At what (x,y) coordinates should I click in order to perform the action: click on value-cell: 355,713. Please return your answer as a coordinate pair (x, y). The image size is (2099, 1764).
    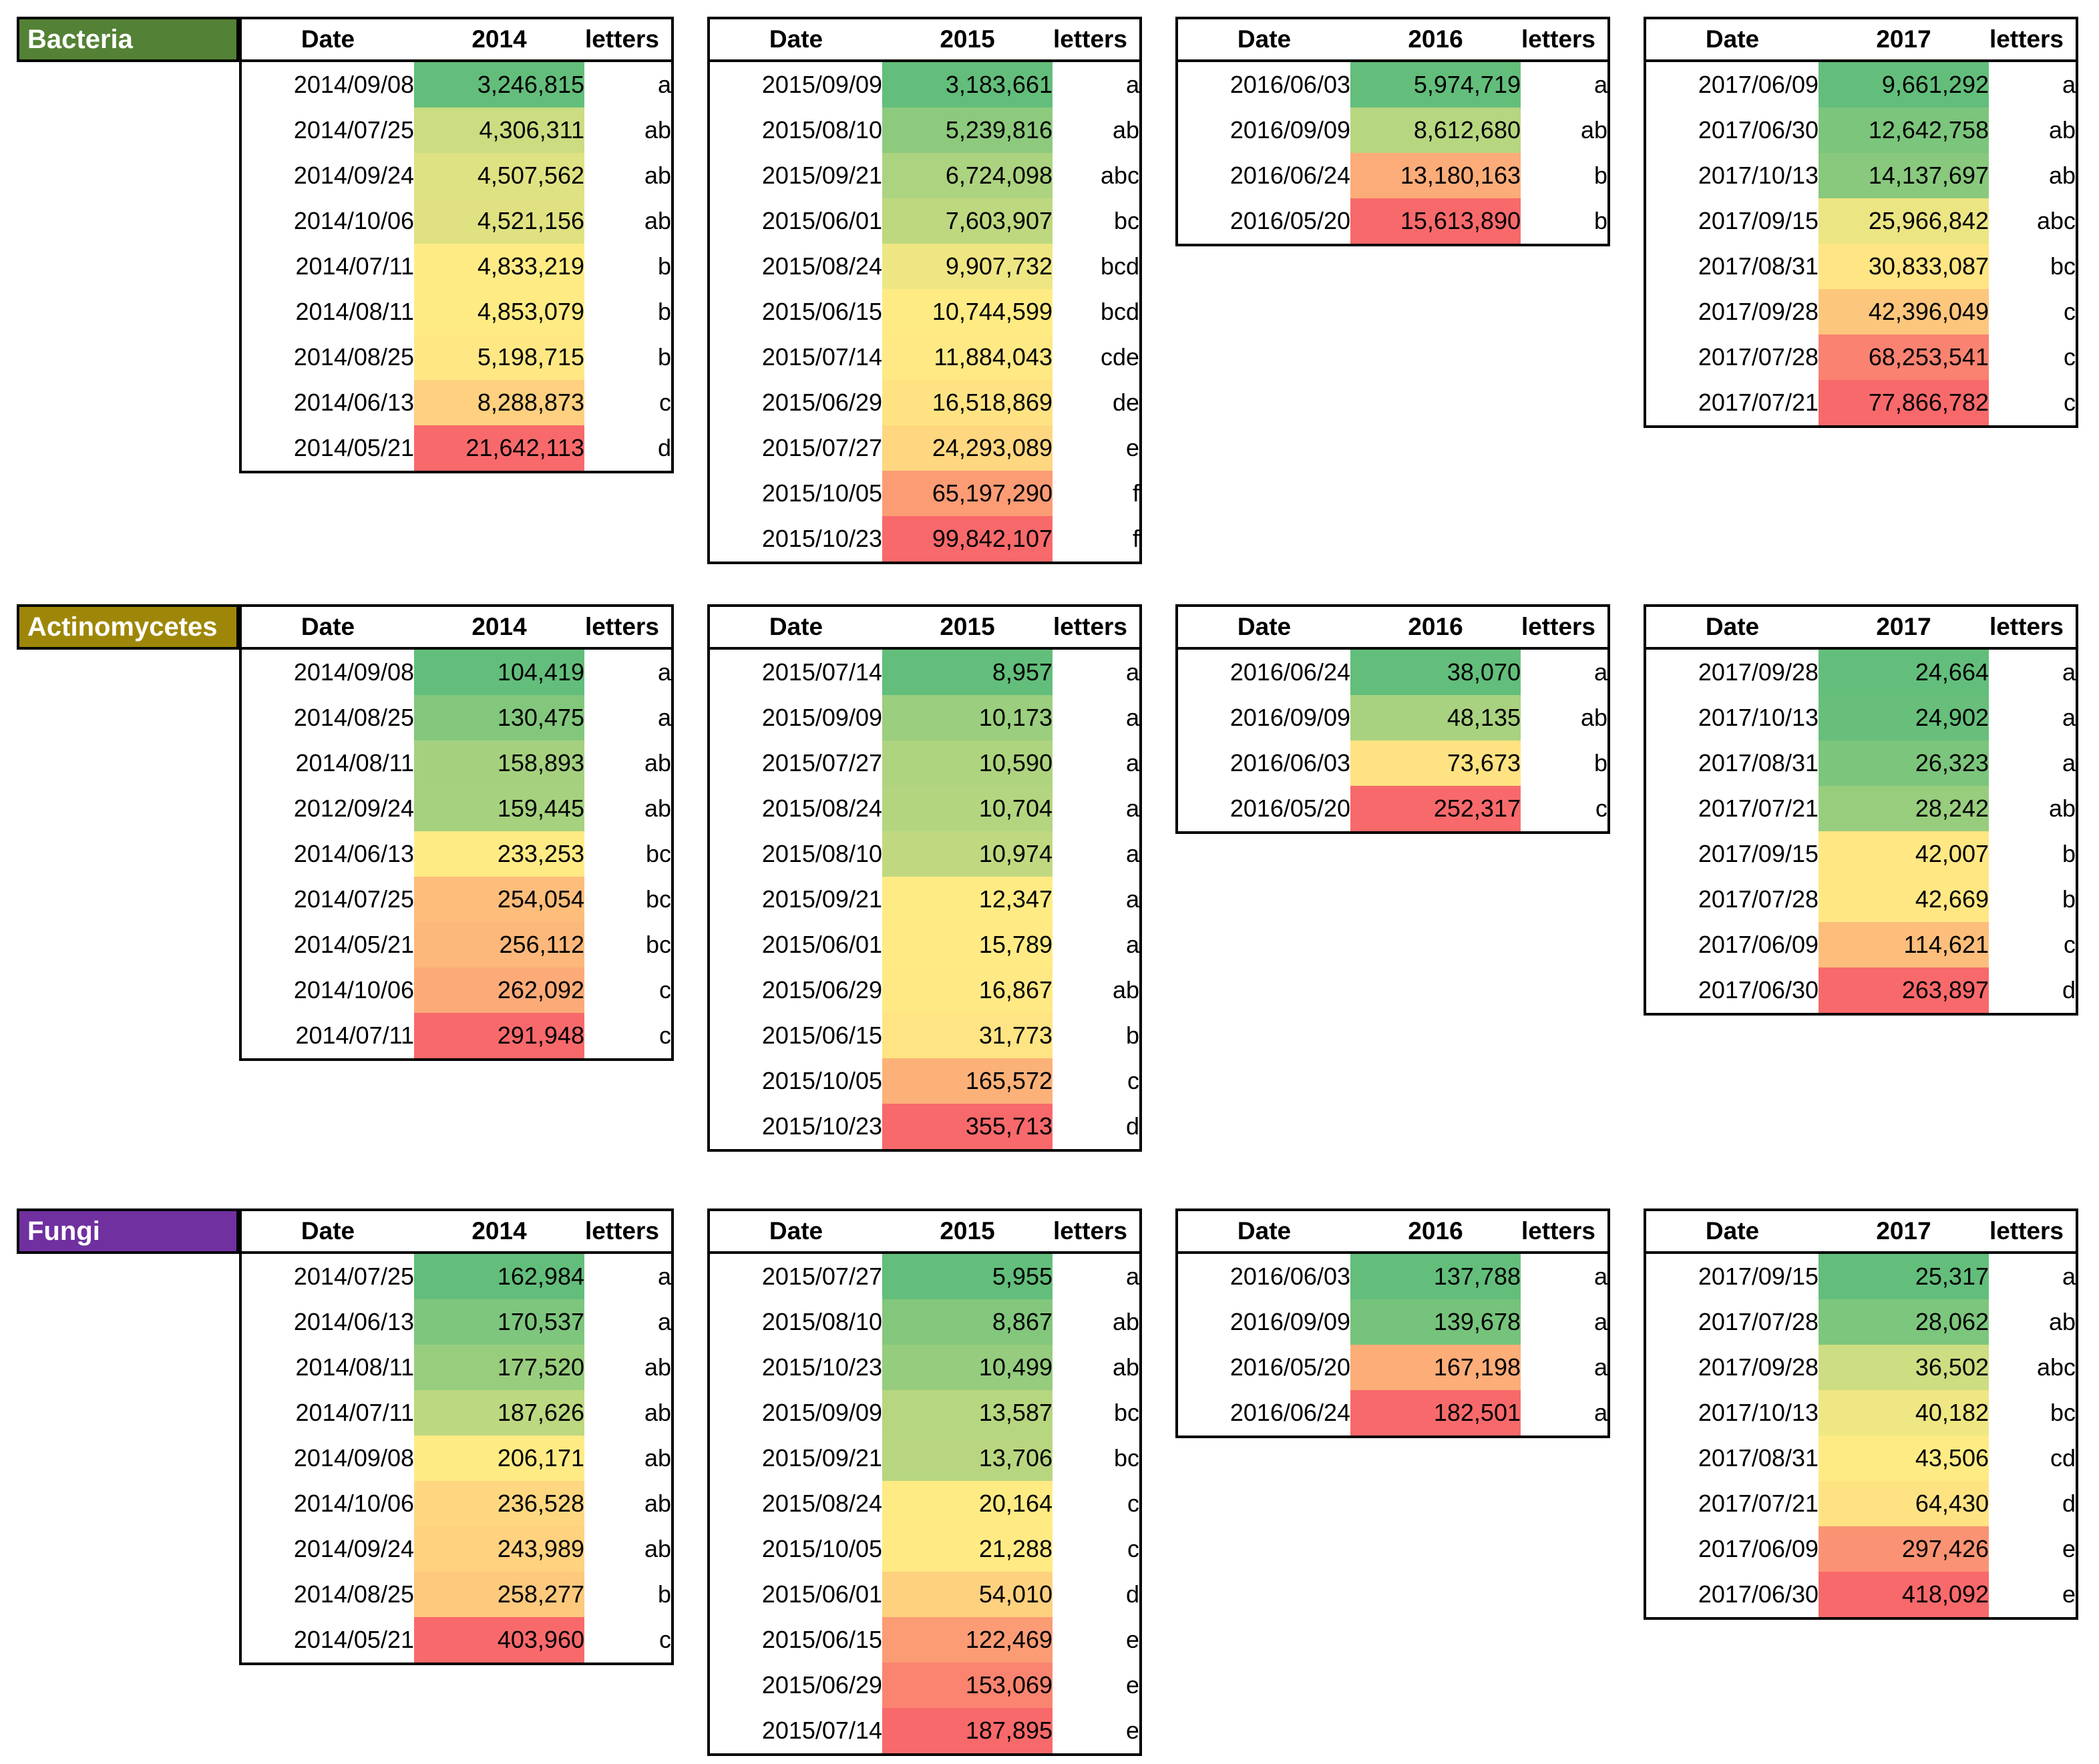
    Looking at the image, I should click on (967, 1127).